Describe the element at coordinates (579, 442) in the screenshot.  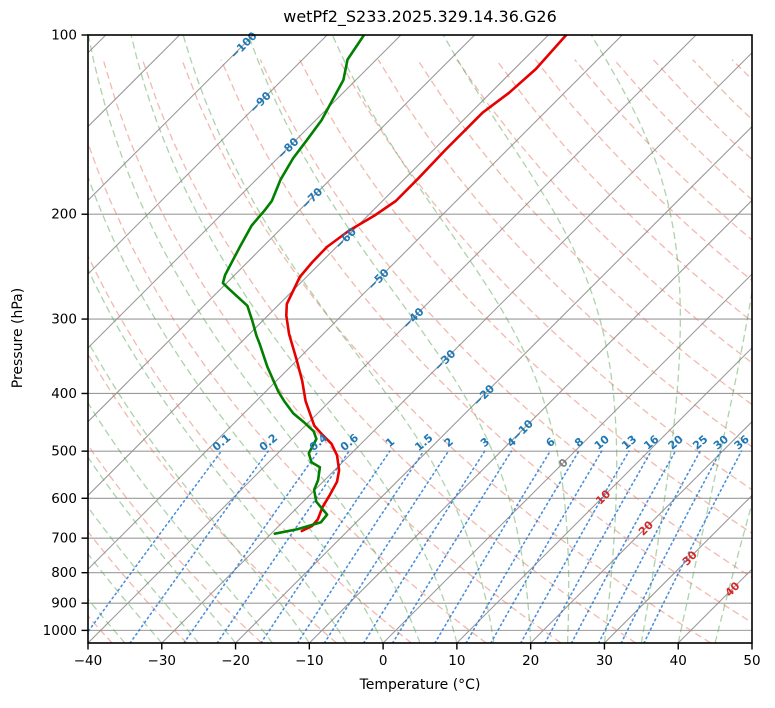
I see `mixing-ratio-label: 8` at that location.